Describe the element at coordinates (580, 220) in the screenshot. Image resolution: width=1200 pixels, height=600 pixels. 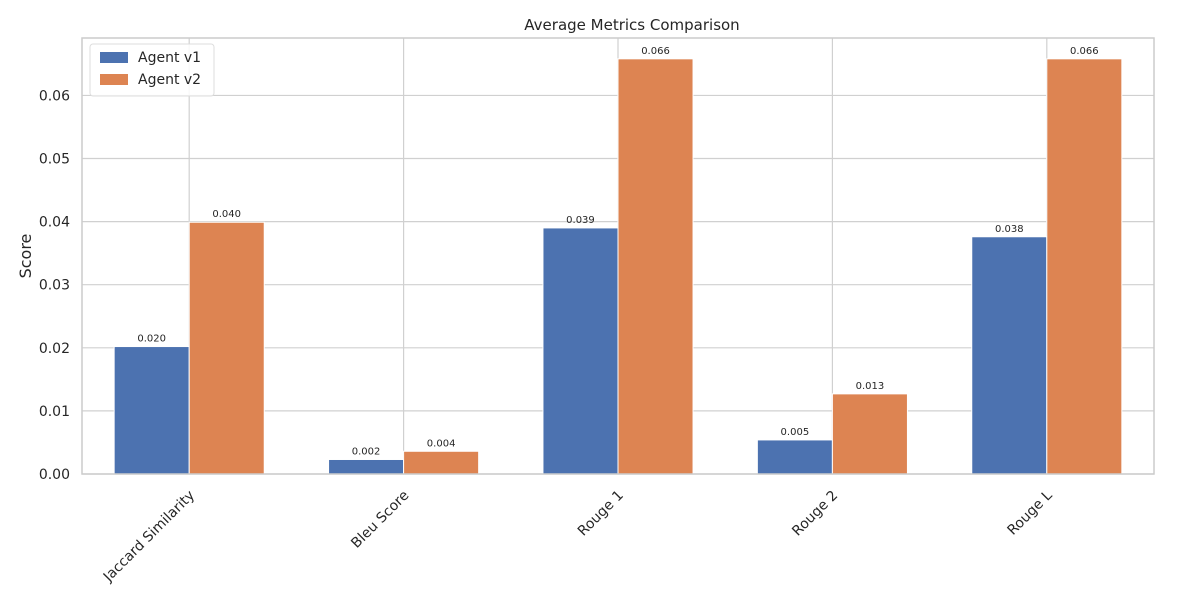
I see `bar-value-label: 0.039` at that location.